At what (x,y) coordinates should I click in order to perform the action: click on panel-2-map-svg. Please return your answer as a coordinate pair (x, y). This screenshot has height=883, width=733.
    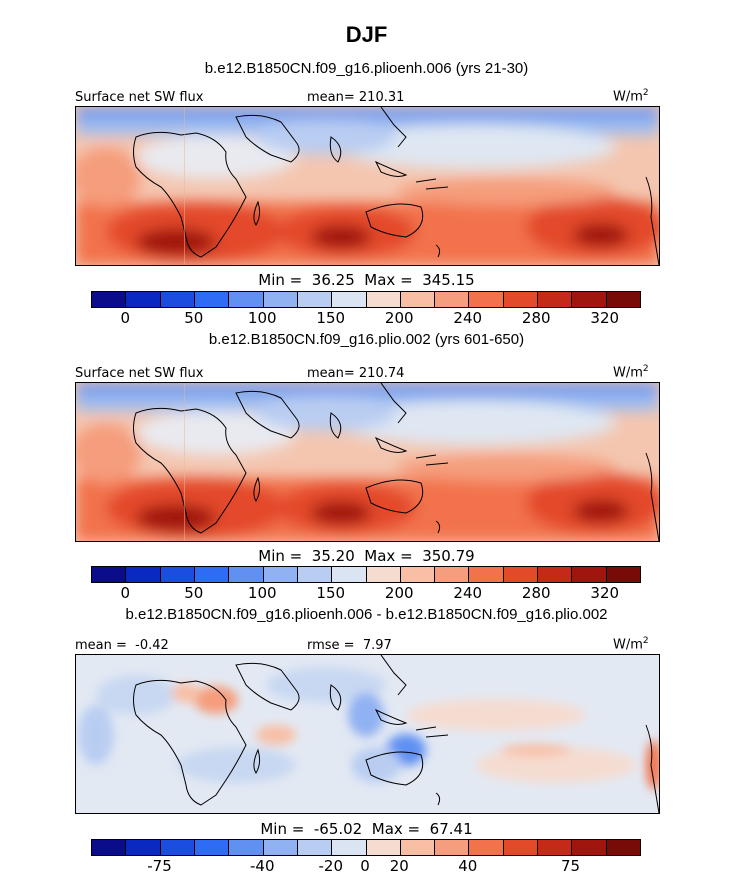
    Looking at the image, I should click on (367, 462).